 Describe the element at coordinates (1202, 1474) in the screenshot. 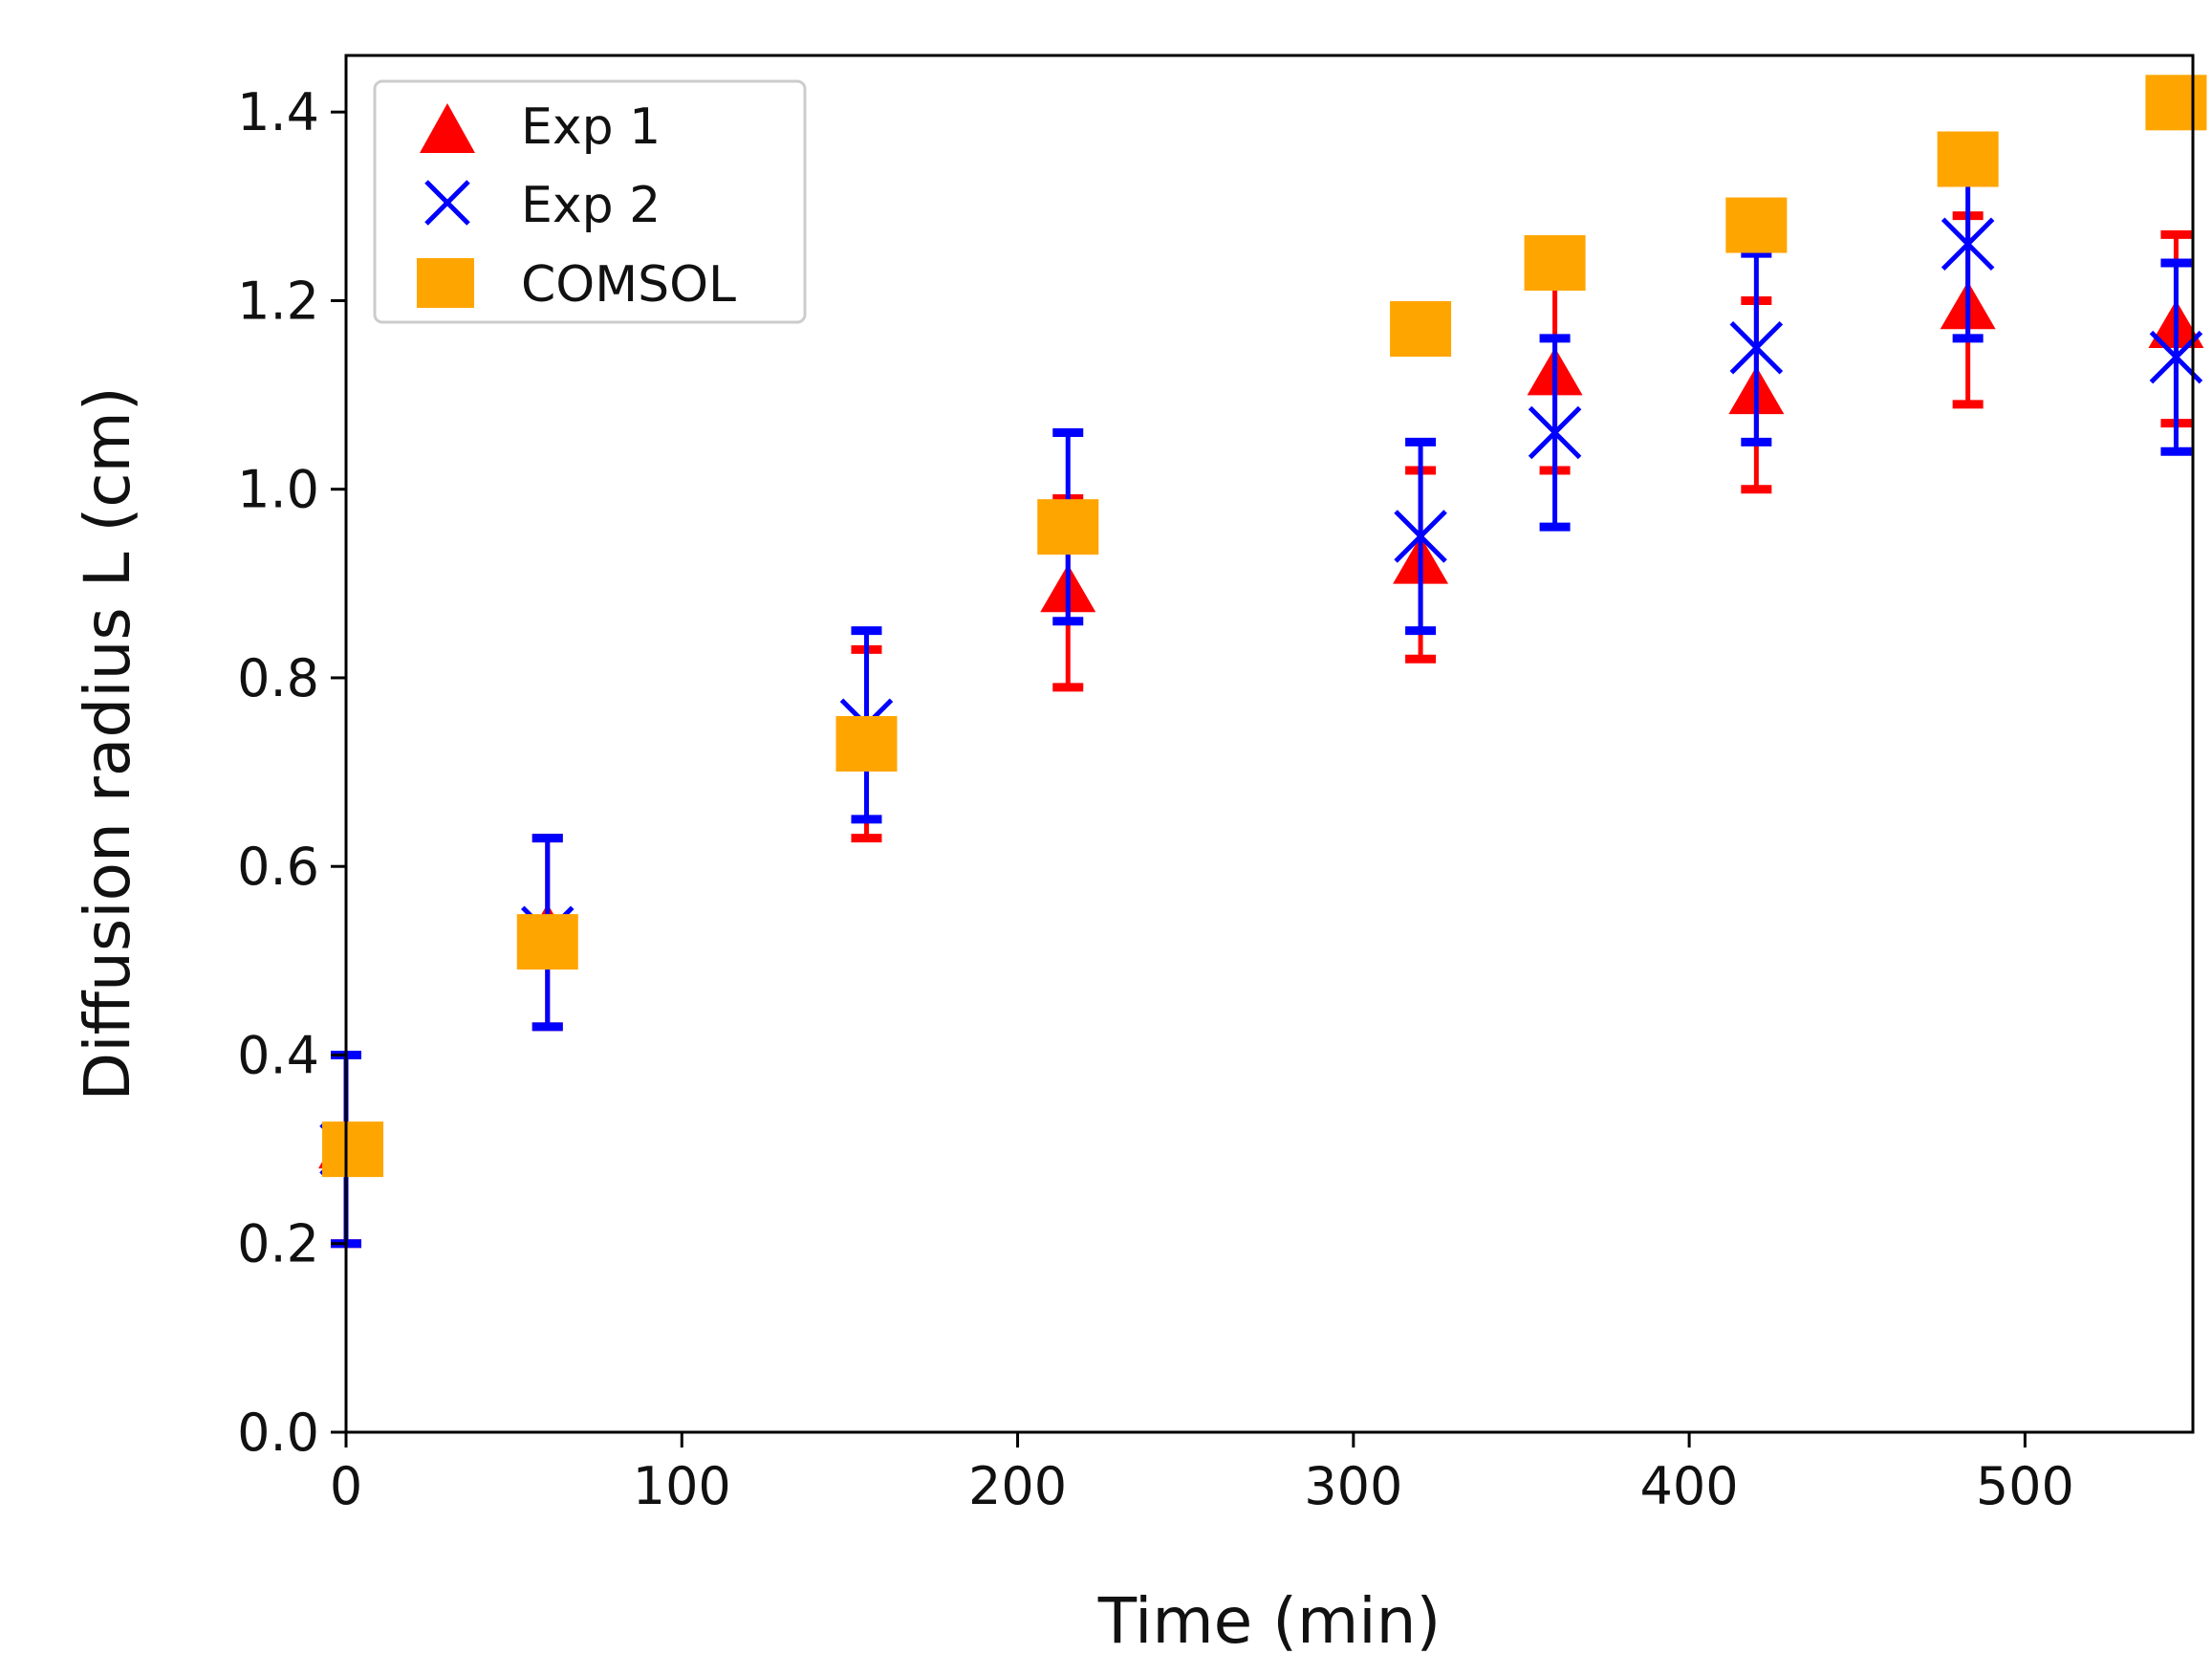

I see `x-axis-ticks: 0 100 200 300 400 500` at that location.